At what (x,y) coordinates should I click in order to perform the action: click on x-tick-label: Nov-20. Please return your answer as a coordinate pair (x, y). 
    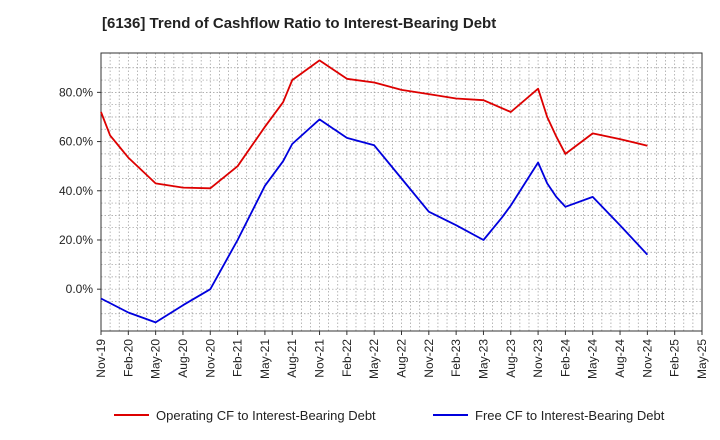
    Looking at the image, I should click on (210, 358).